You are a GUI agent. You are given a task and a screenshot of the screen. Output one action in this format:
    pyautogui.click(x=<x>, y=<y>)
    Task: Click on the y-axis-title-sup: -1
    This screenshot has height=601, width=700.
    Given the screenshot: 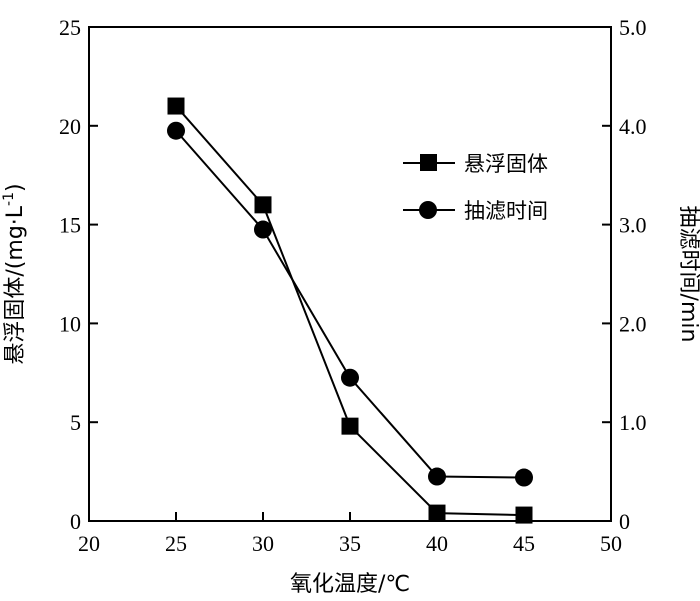 What is the action you would take?
    pyautogui.click(x=9, y=199)
    